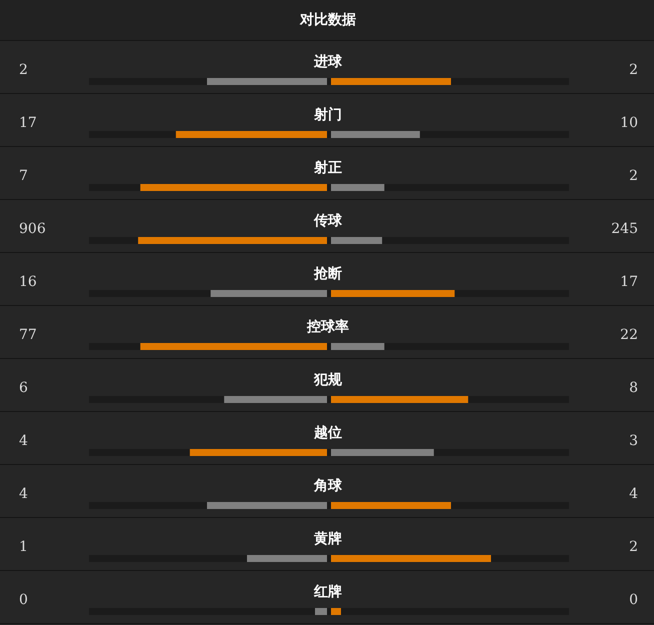  What do you see at coordinates (23, 388) in the screenshot?
I see `data-label: 6` at bounding box center [23, 388].